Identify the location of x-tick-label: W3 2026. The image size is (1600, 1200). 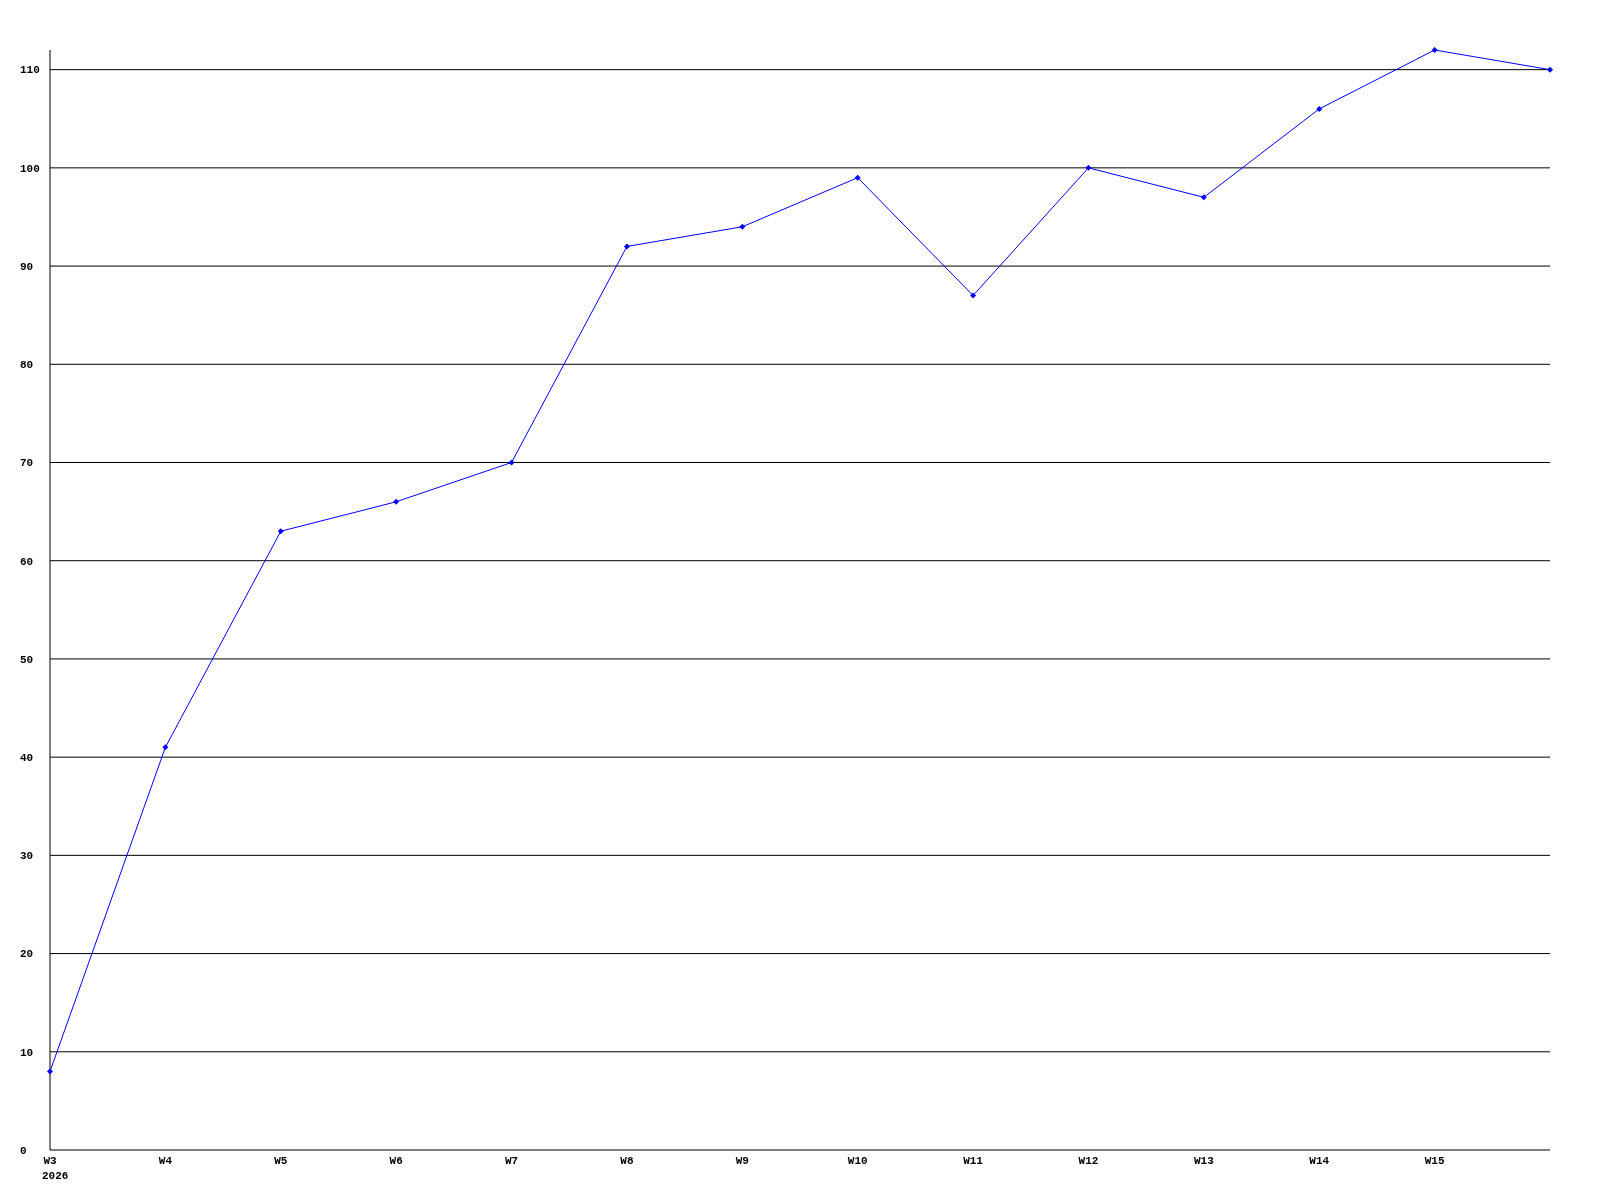
(55, 1168).